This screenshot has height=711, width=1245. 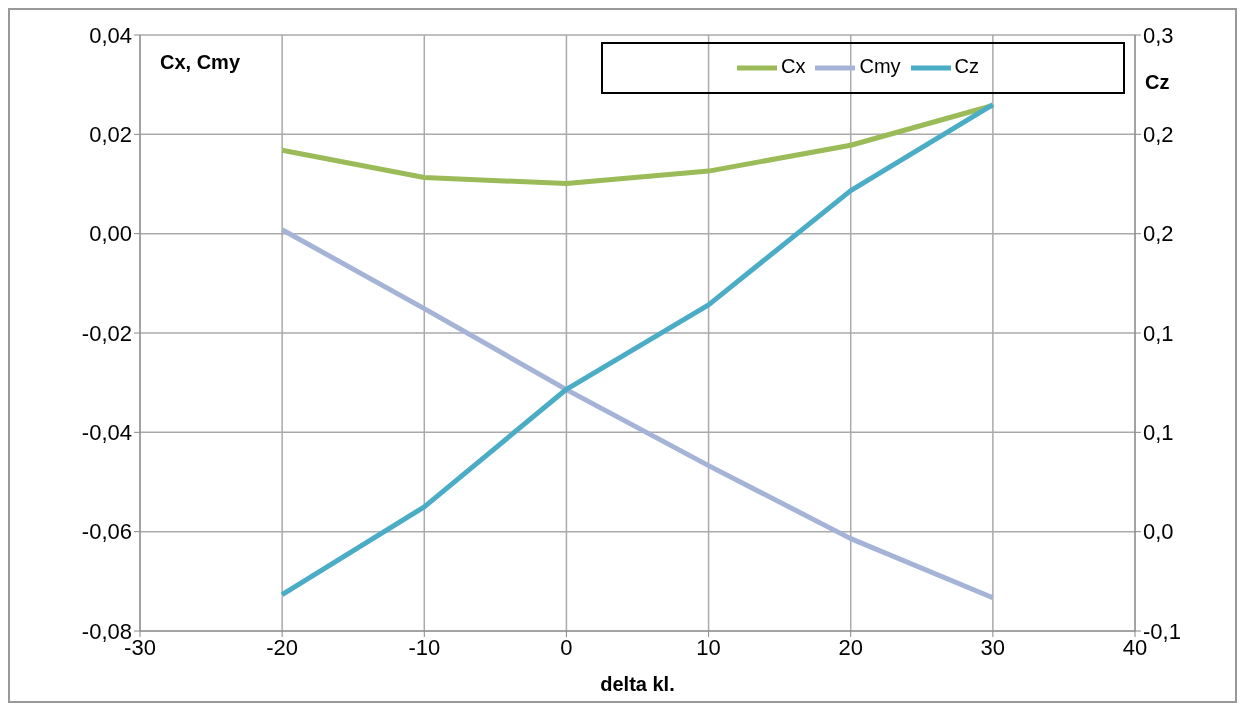 What do you see at coordinates (793, 66) in the screenshot?
I see `legend-label: Cx` at bounding box center [793, 66].